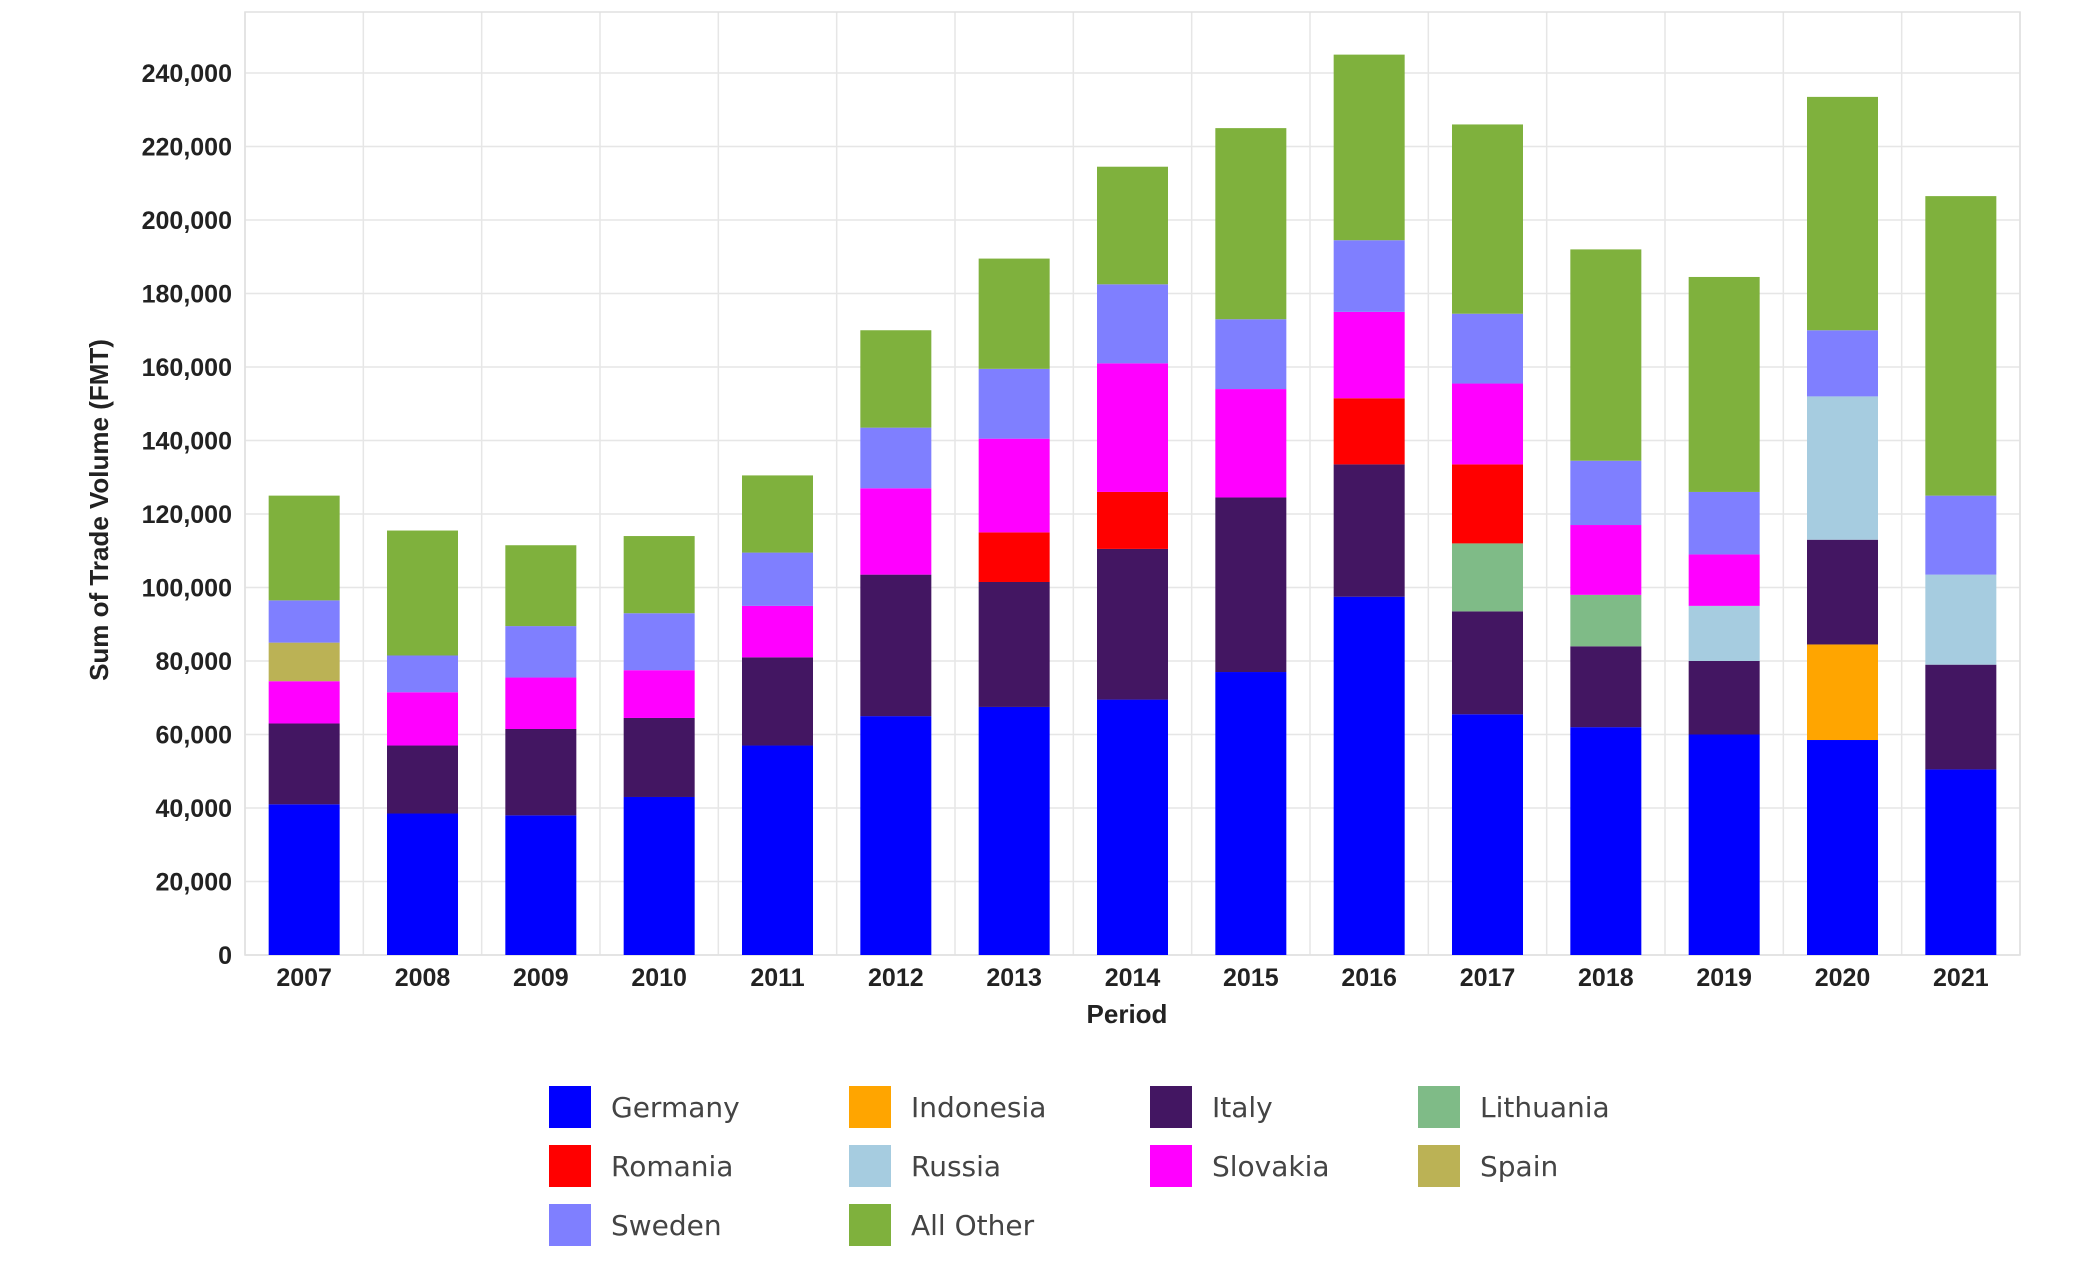  I want to click on legend-item-all-other: All Other, so click(942, 1225).